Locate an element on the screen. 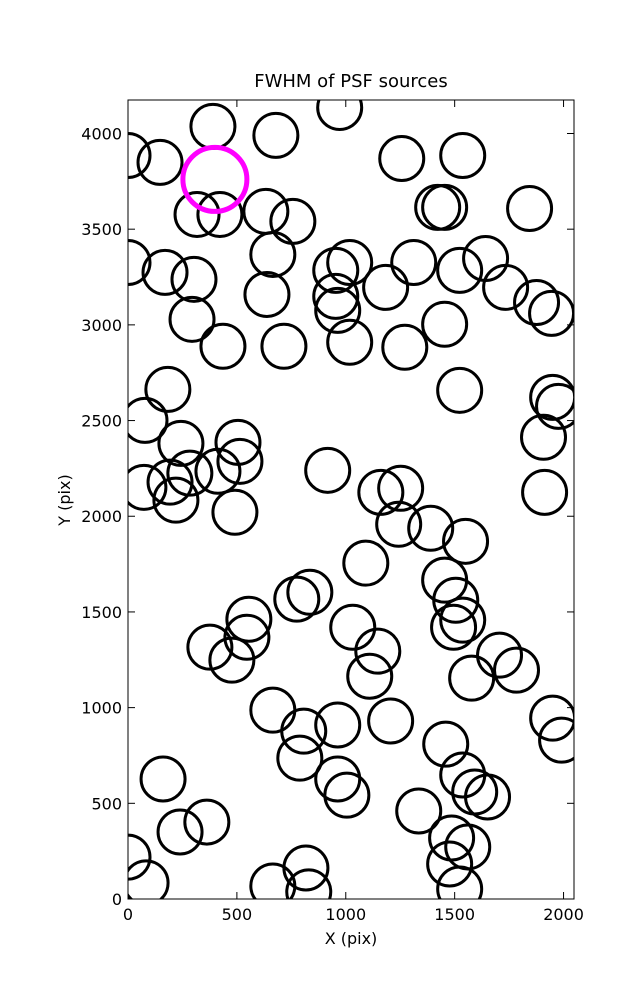 This screenshot has width=637, height=1000. y-tick-label: 2000 is located at coordinates (101, 516).